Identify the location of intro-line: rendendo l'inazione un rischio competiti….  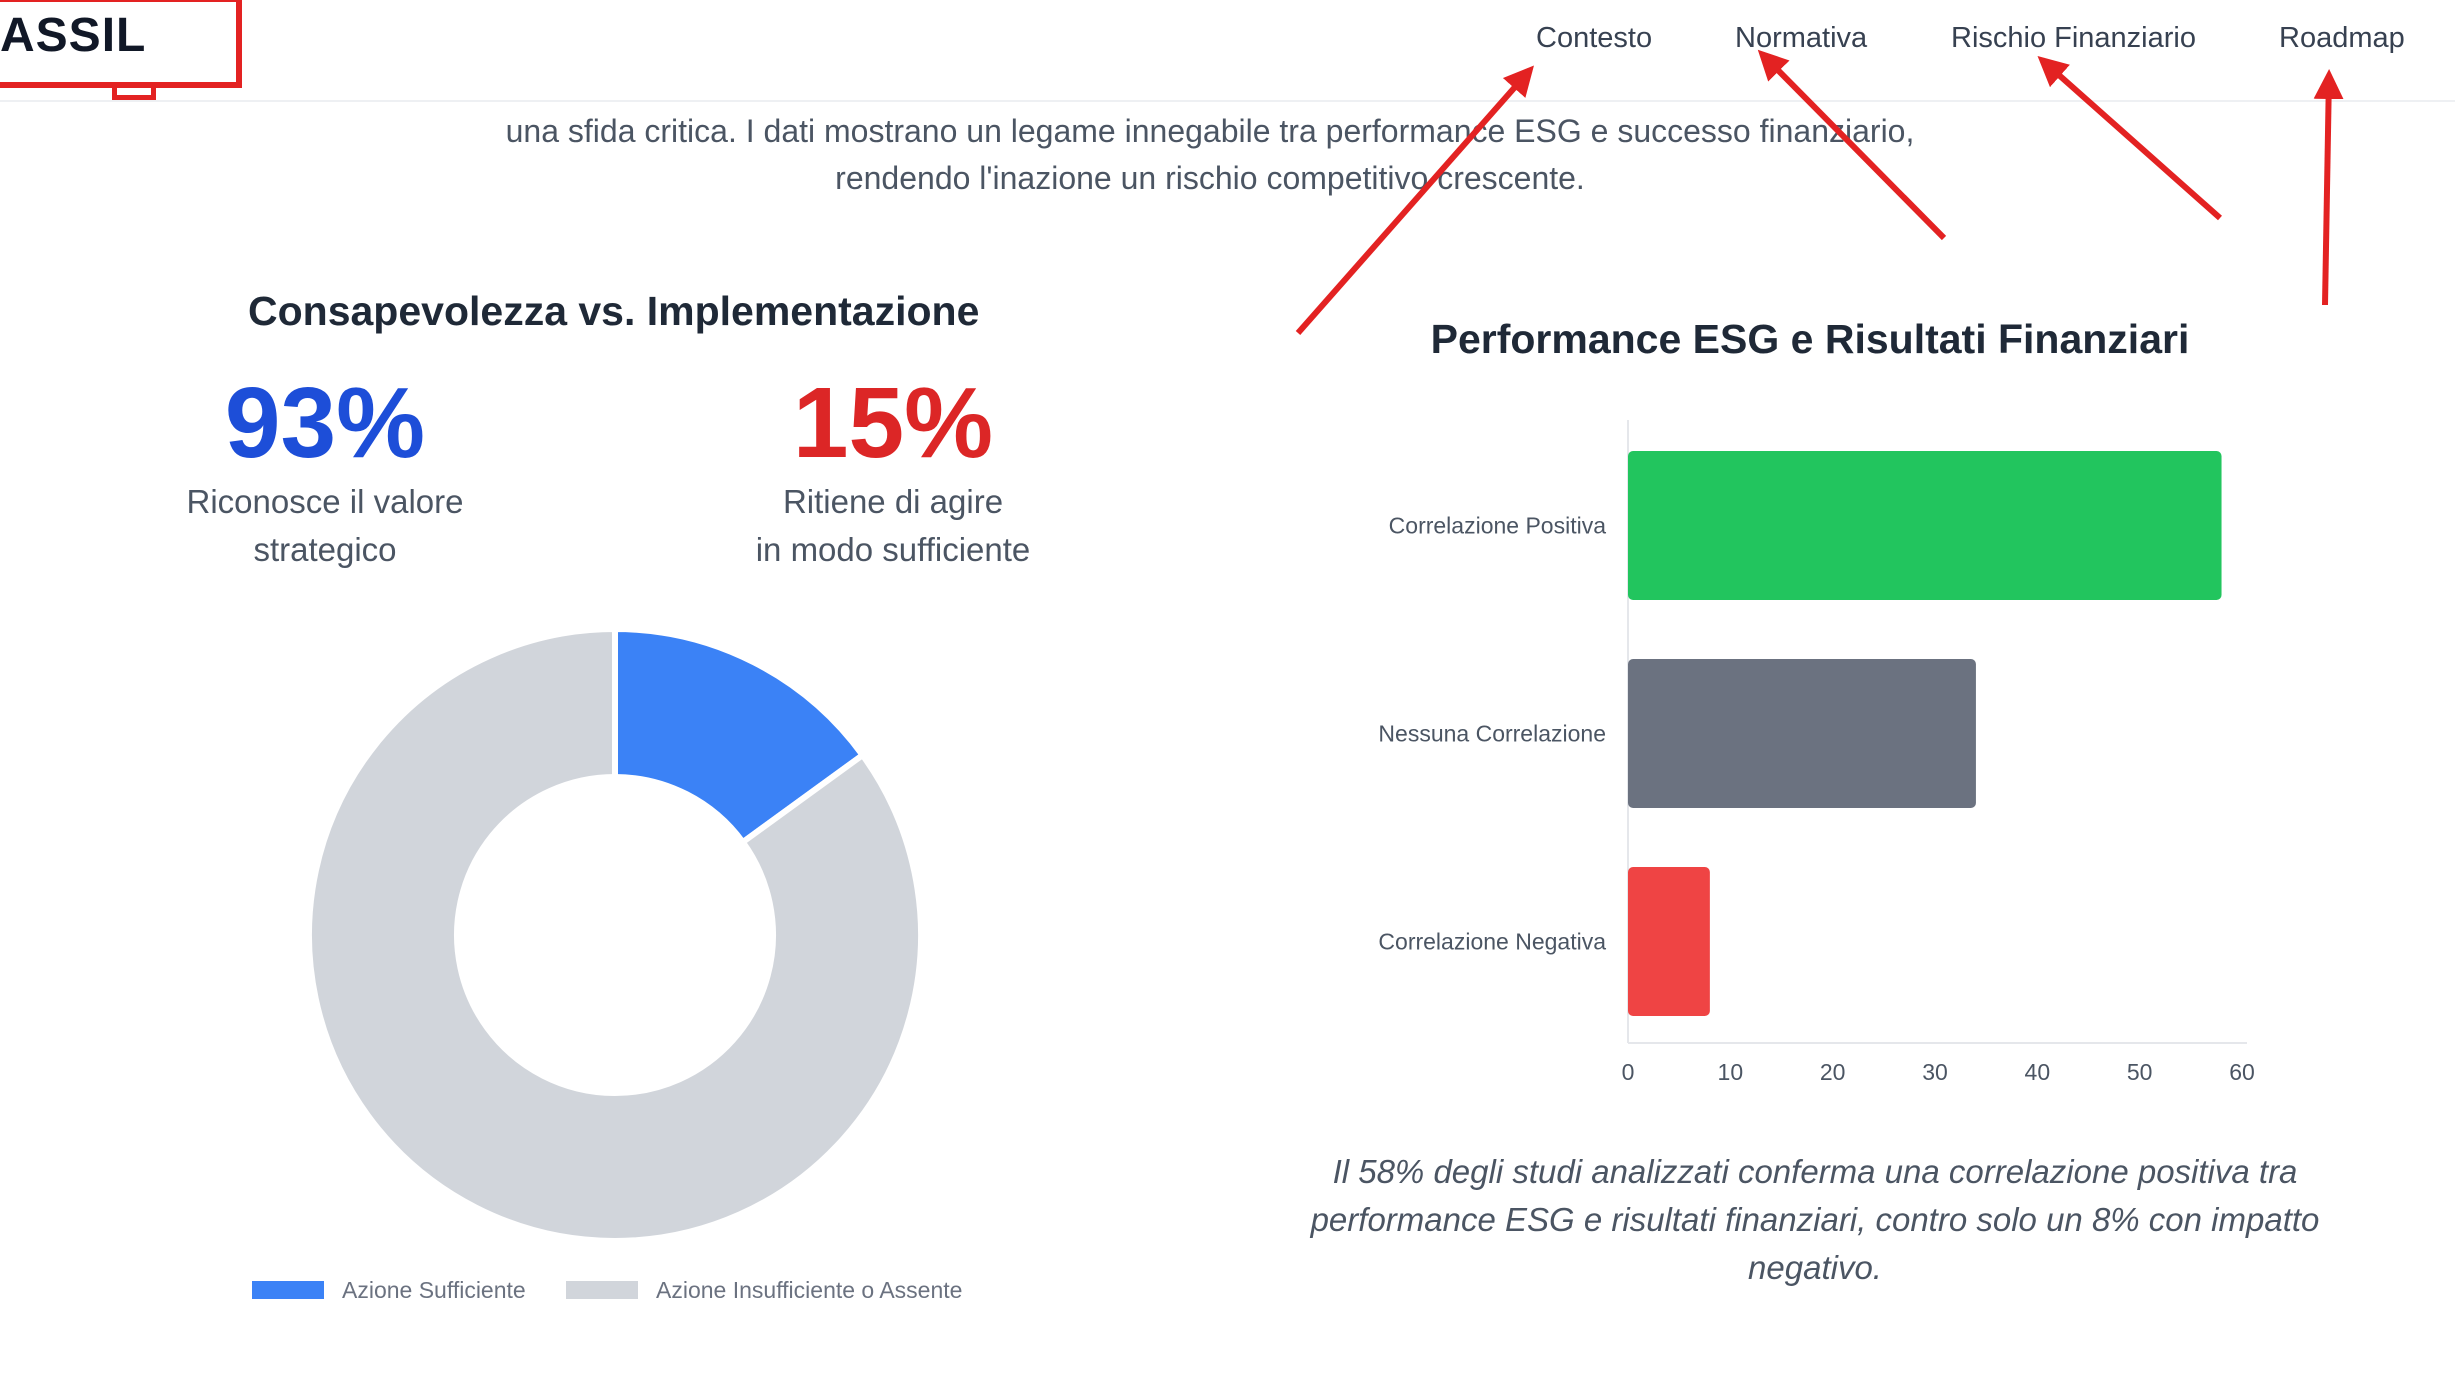
(1210, 178).